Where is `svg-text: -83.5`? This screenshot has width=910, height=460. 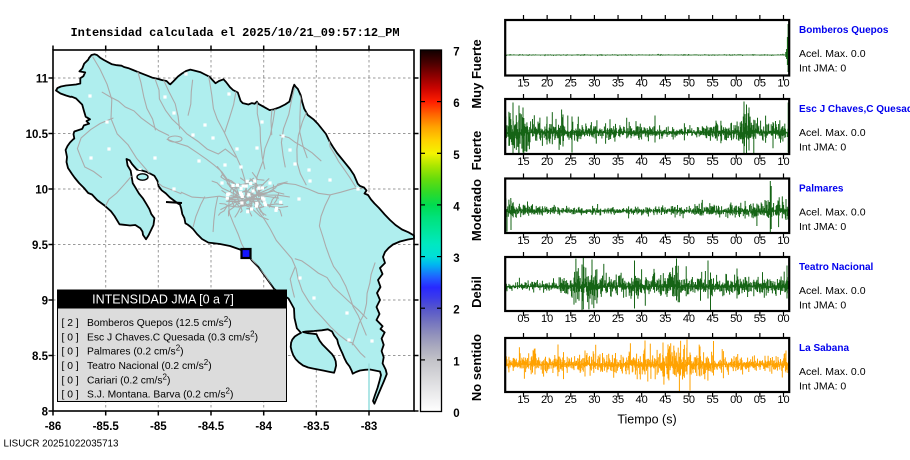
svg-text: -83.5 is located at coordinates (316, 427).